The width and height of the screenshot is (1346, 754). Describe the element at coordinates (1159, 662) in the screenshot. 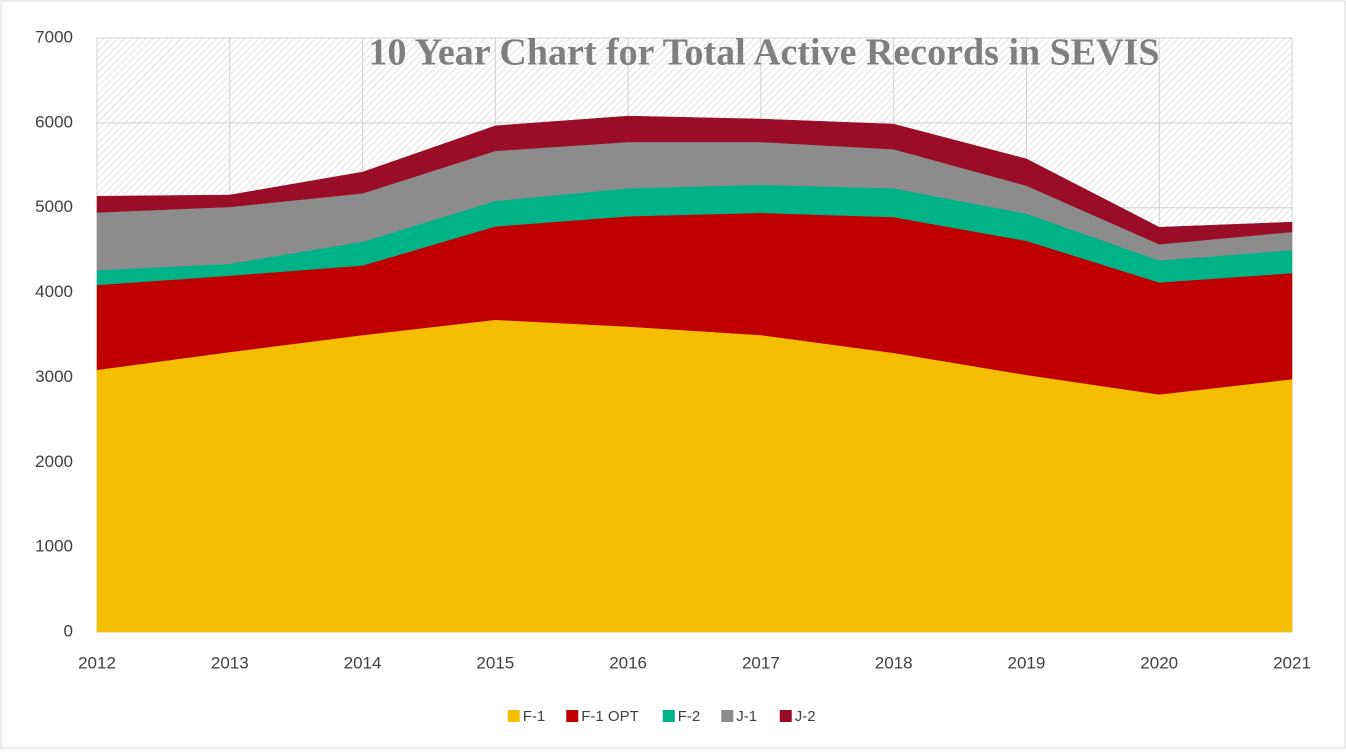

I see `x-tick-label: 2020` at that location.